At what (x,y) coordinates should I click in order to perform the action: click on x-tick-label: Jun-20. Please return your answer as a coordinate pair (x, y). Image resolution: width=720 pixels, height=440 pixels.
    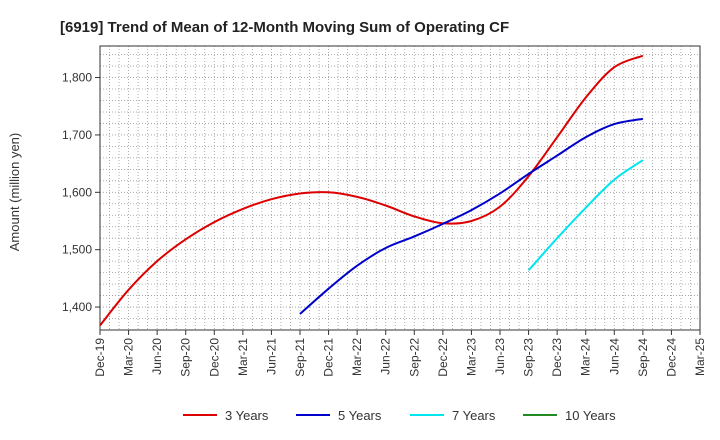
    Looking at the image, I should click on (157, 356).